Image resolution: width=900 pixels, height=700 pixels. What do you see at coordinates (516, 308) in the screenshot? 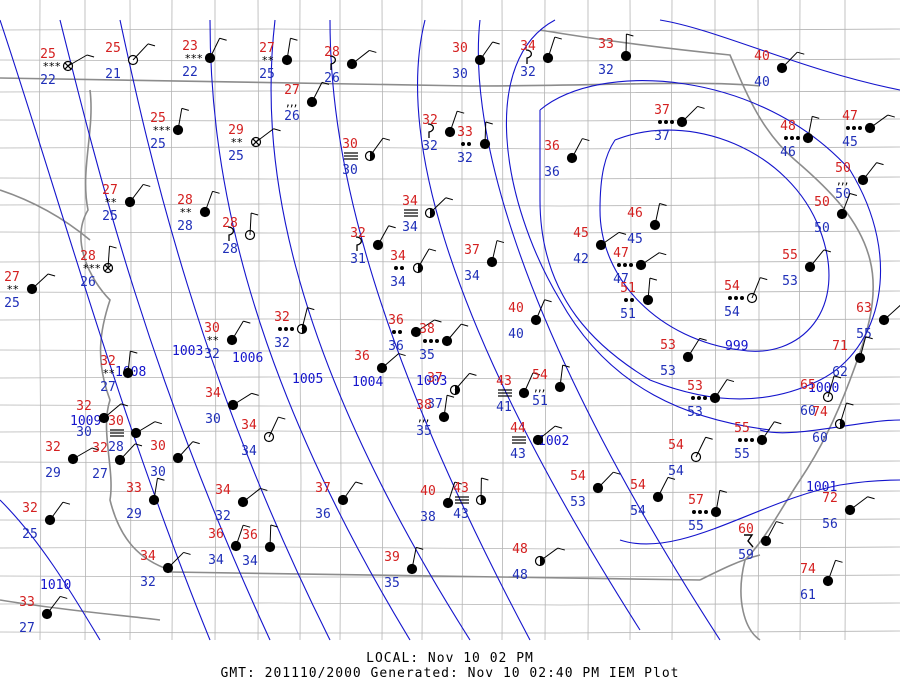
I see `temperature-label: 40` at bounding box center [516, 308].